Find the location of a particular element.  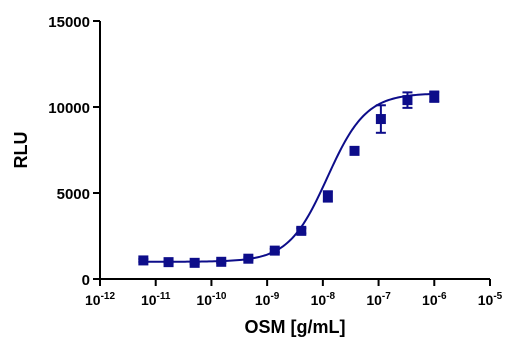

x-tick-label: 10⁻⁷ is located at coordinates (378, 299).